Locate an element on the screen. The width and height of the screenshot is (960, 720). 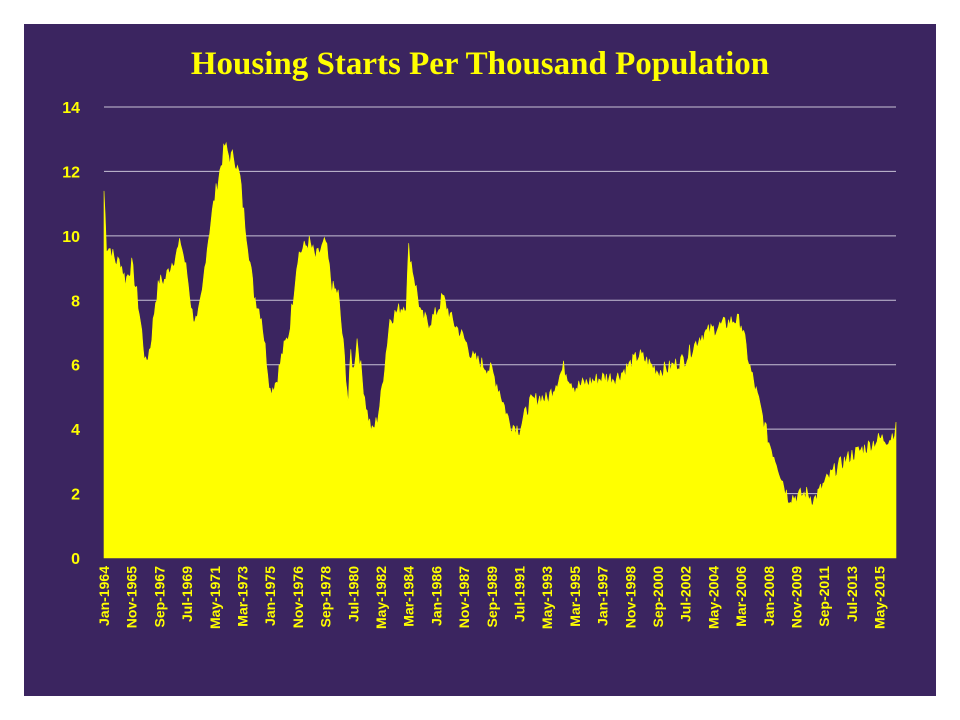
x-tick-label: Jan-1975 is located at coordinates (270, 596).